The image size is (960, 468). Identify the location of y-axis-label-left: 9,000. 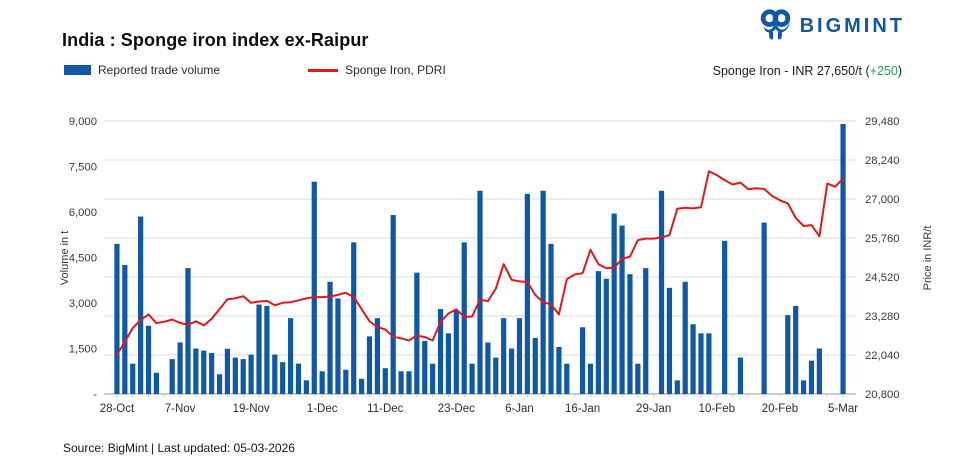
(83, 122).